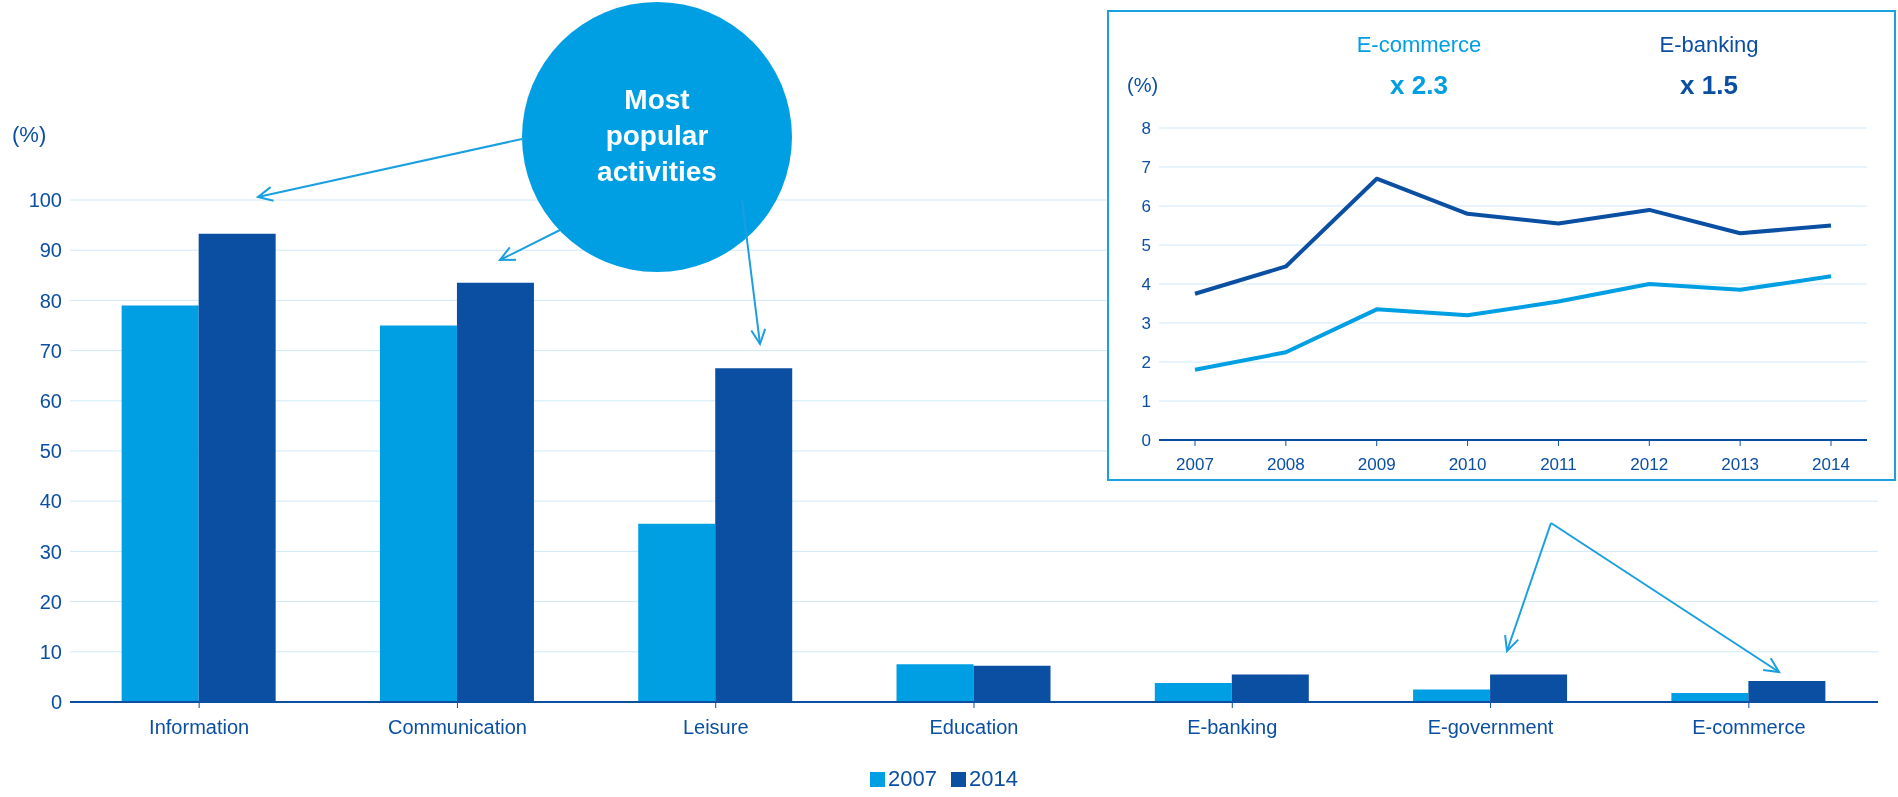 This screenshot has height=797, width=1898. Describe the element at coordinates (1146, 285) in the screenshot. I see `y-tick-label: 4` at that location.